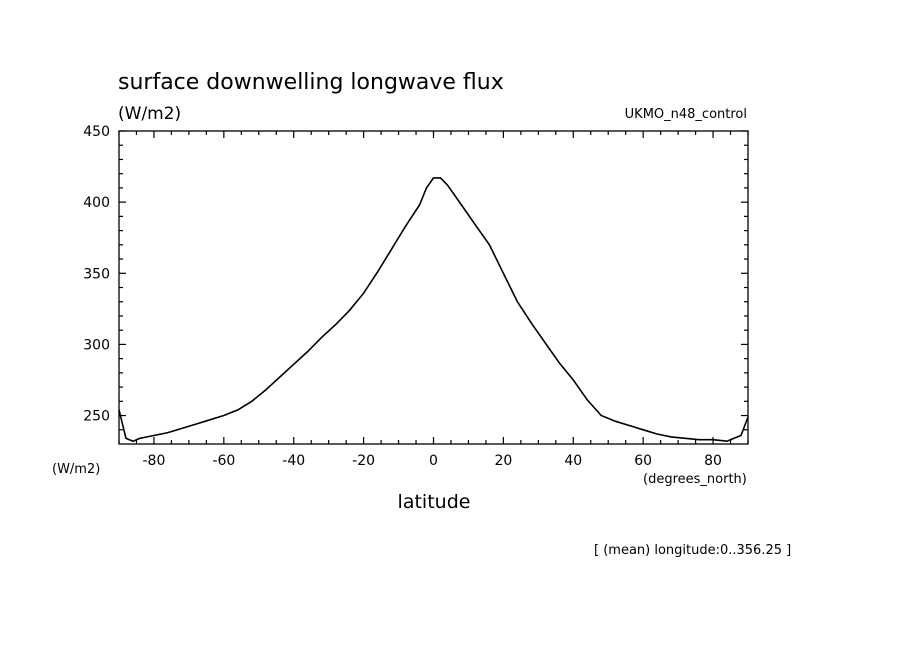 This screenshot has width=904, height=654. Describe the element at coordinates (96, 417) in the screenshot. I see `y-tick-label: 250` at that location.